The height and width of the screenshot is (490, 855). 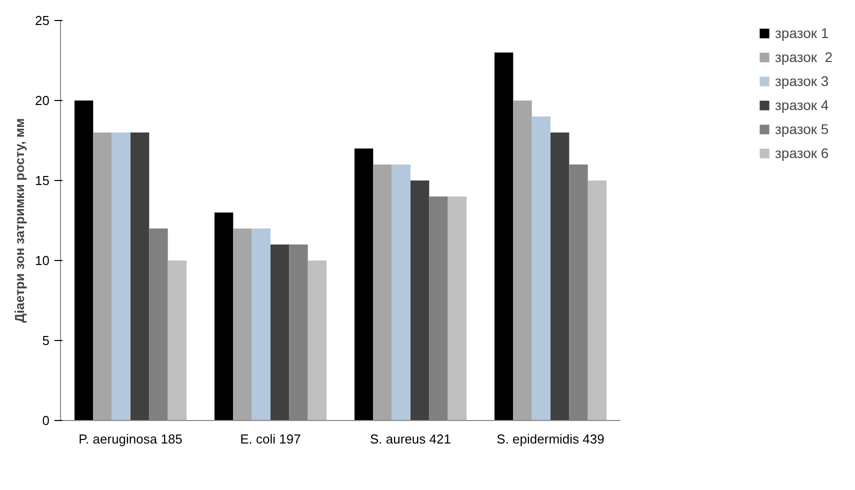 I want to click on x-tick-label: S. aureus 421, so click(x=410, y=439).